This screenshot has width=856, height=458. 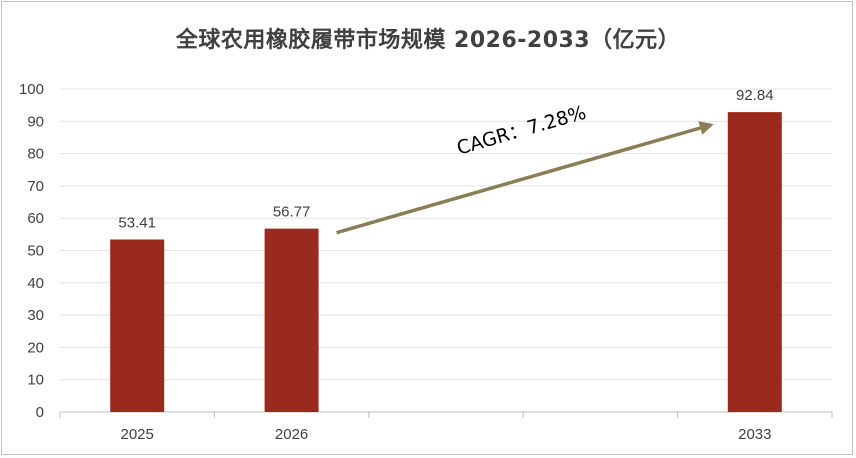 What do you see at coordinates (35, 251) in the screenshot?
I see `y-tick-label: 50` at bounding box center [35, 251].